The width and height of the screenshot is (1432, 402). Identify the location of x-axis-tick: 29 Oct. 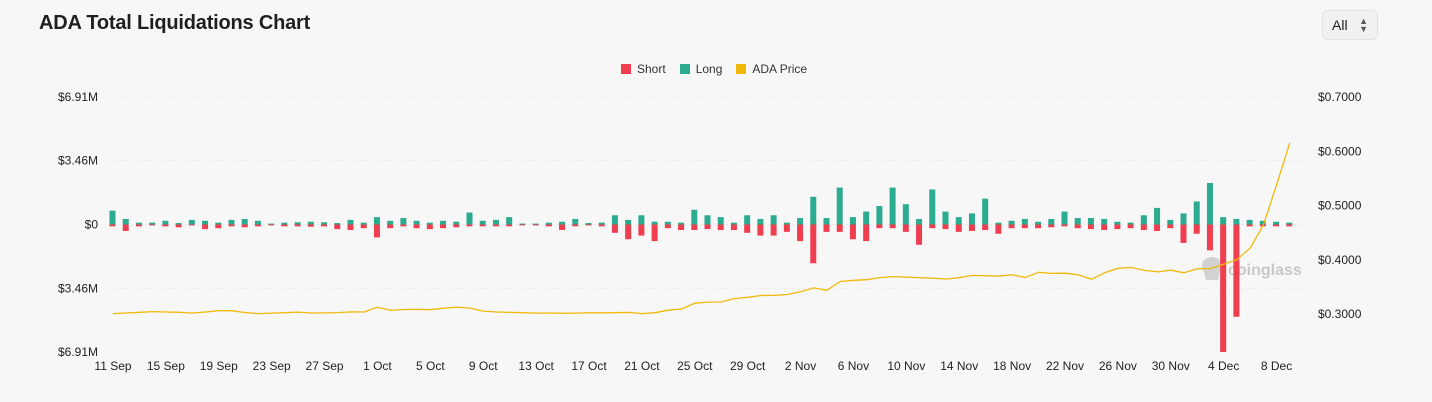
(748, 366).